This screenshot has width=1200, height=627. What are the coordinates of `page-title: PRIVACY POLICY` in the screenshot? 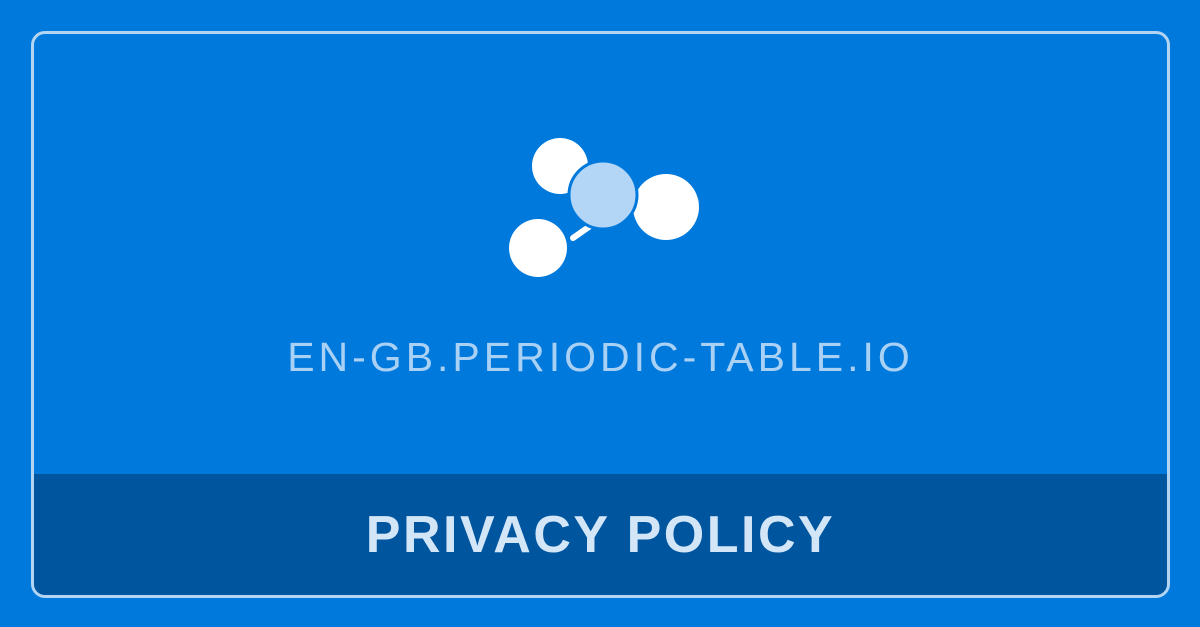 It's located at (600, 534).